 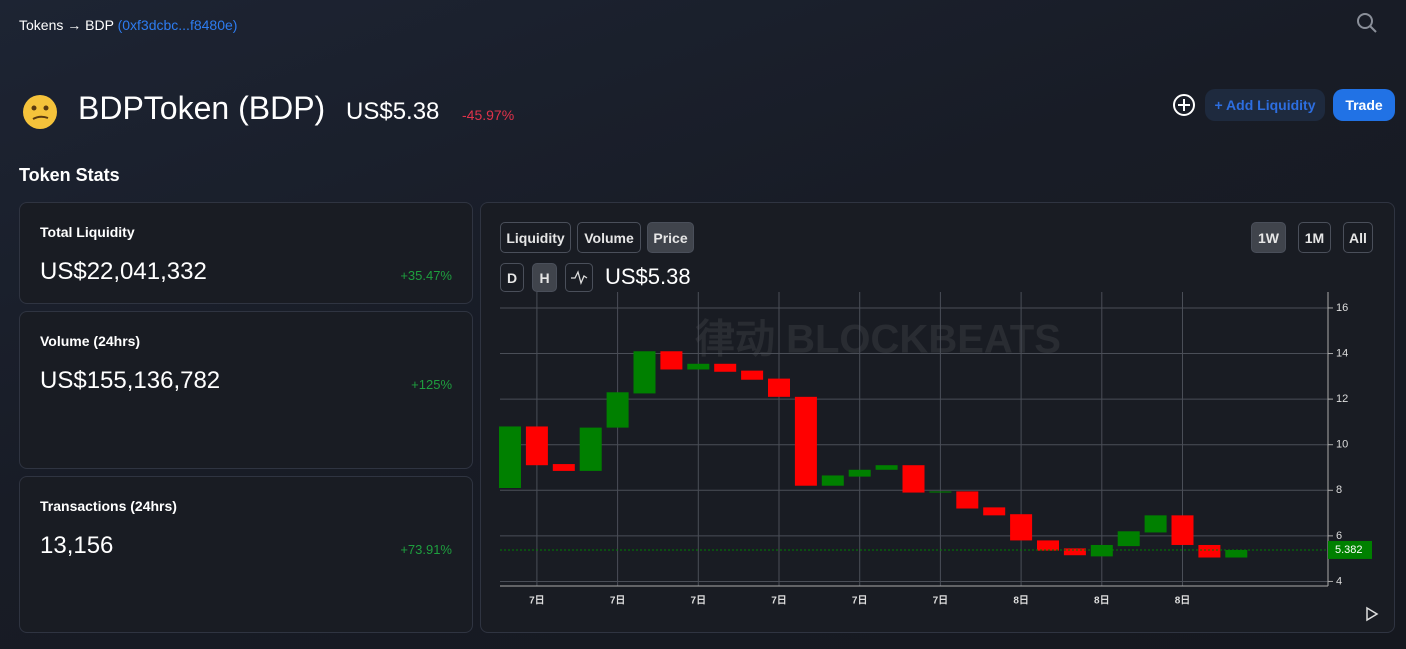 I want to click on token-address: (0xf3dcbc...f8480e), so click(x=177, y=25).